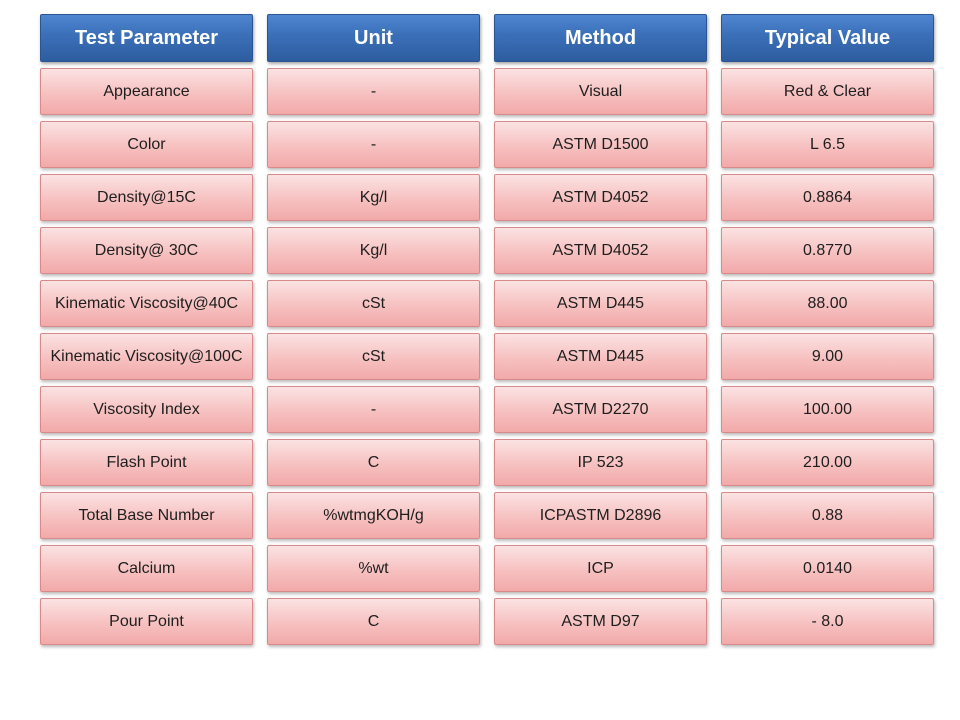 Image resolution: width=960 pixels, height=720 pixels. Describe the element at coordinates (827, 38) in the screenshot. I see `header-typical-value: Typical Value` at that location.